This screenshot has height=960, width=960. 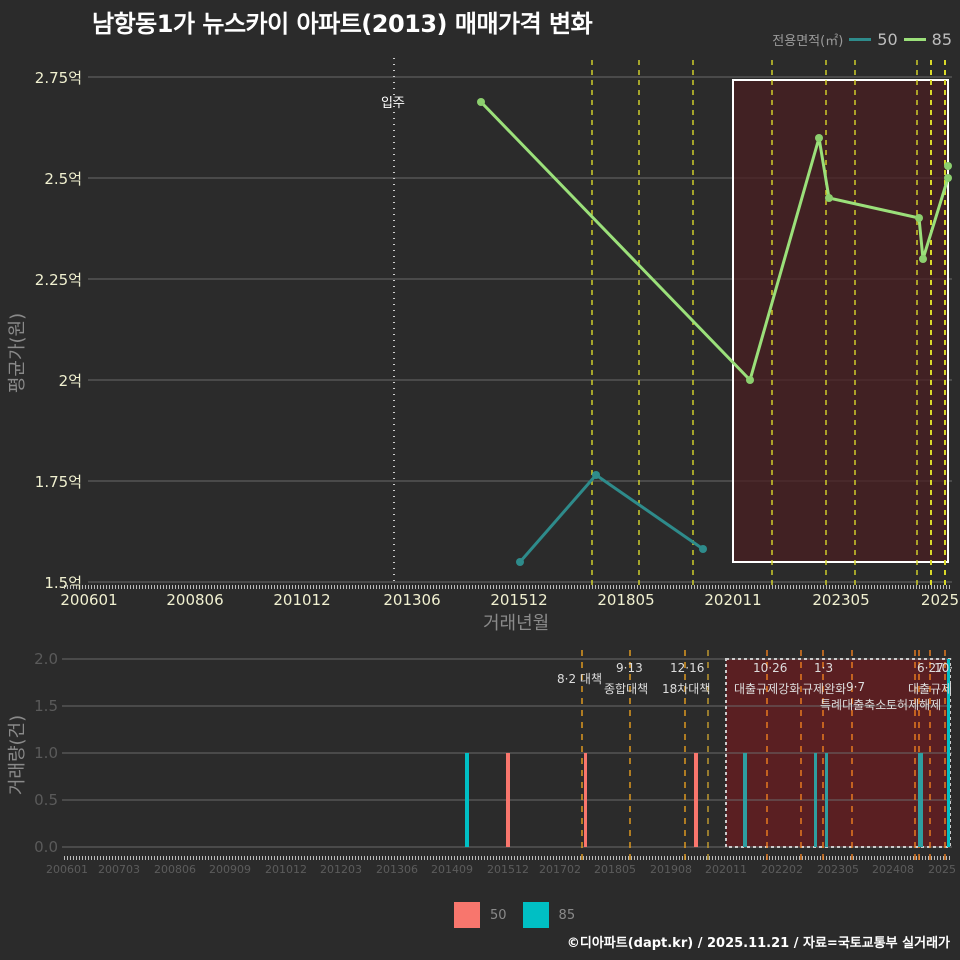 I want to click on x2-tick: 201512, so click(x=508, y=869).